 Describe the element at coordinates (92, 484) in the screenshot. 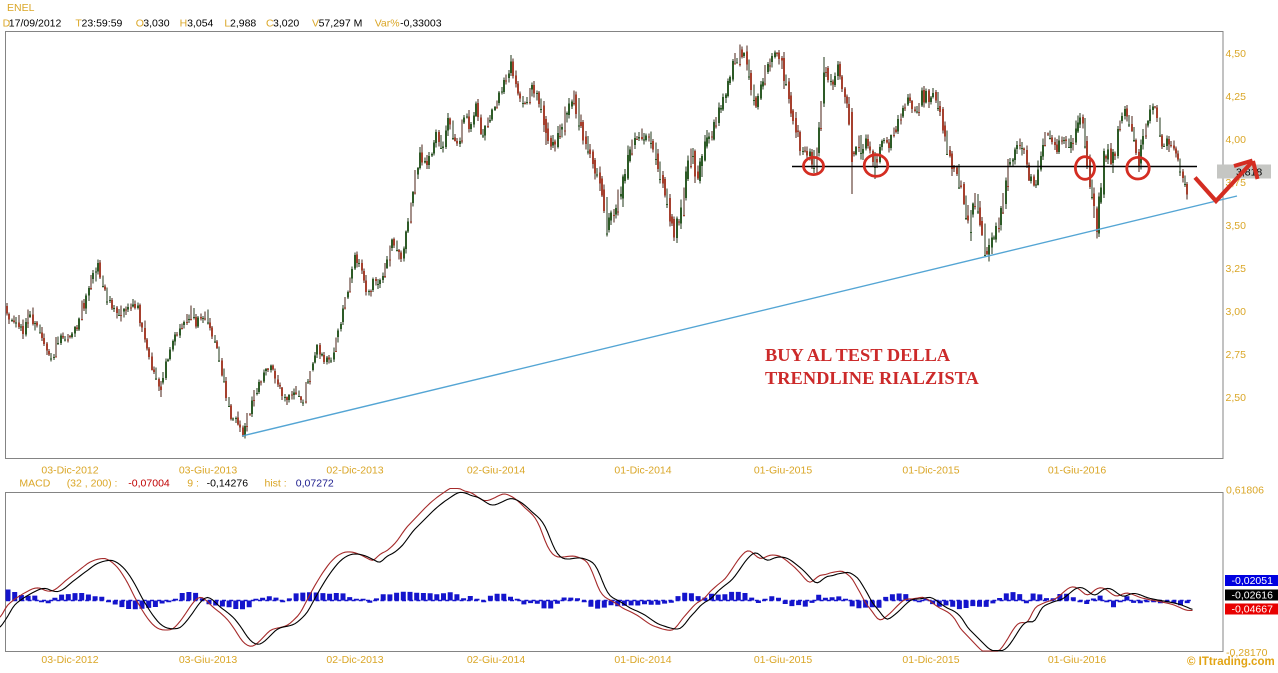

I see `svg-text: (32 , 200) :` at that location.